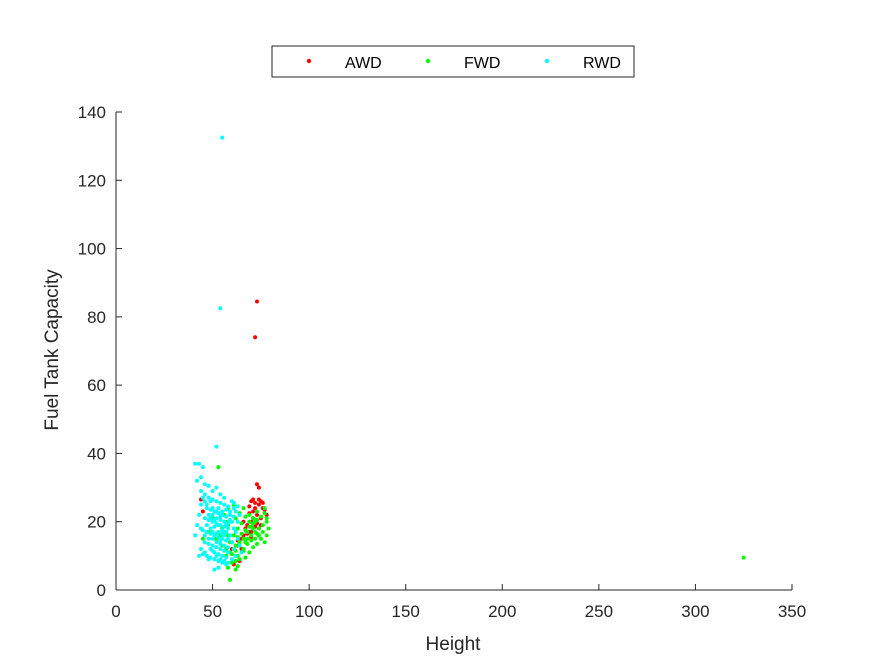 The height and width of the screenshot is (661, 875). What do you see at coordinates (92, 249) in the screenshot?
I see `y-tick-label: 100` at bounding box center [92, 249].